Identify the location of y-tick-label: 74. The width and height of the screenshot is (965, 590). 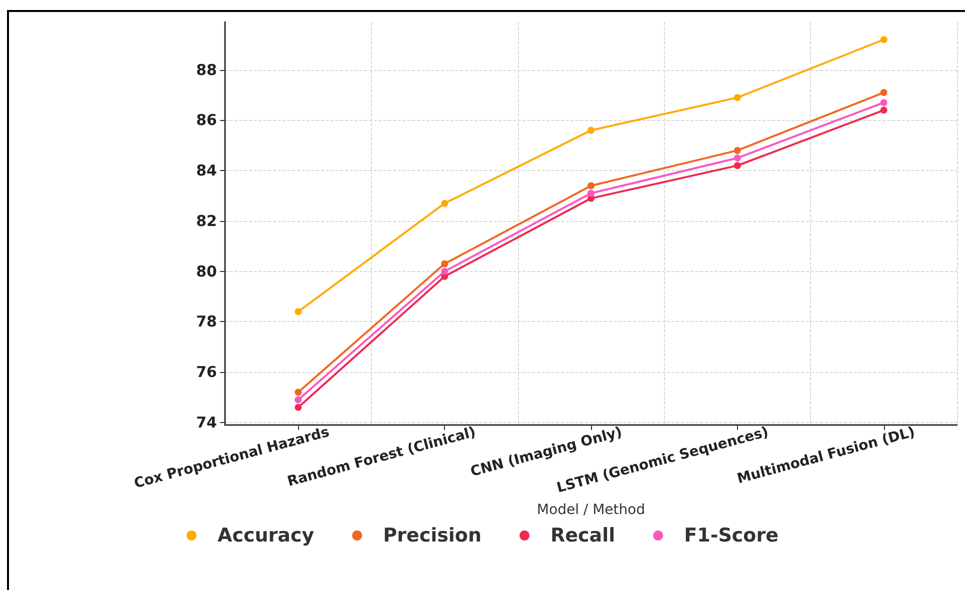
(206, 422).